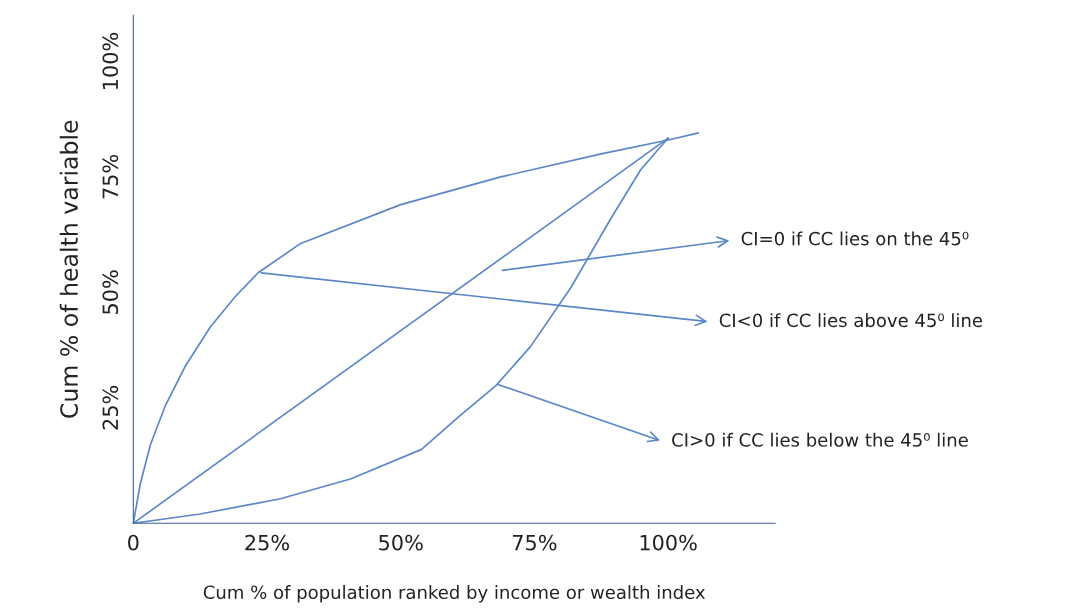 Image resolution: width=1075 pixels, height=612 pixels. What do you see at coordinates (855, 238) in the screenshot?
I see `annotation: CI=0 if CC lies on the 45⁰` at bounding box center [855, 238].